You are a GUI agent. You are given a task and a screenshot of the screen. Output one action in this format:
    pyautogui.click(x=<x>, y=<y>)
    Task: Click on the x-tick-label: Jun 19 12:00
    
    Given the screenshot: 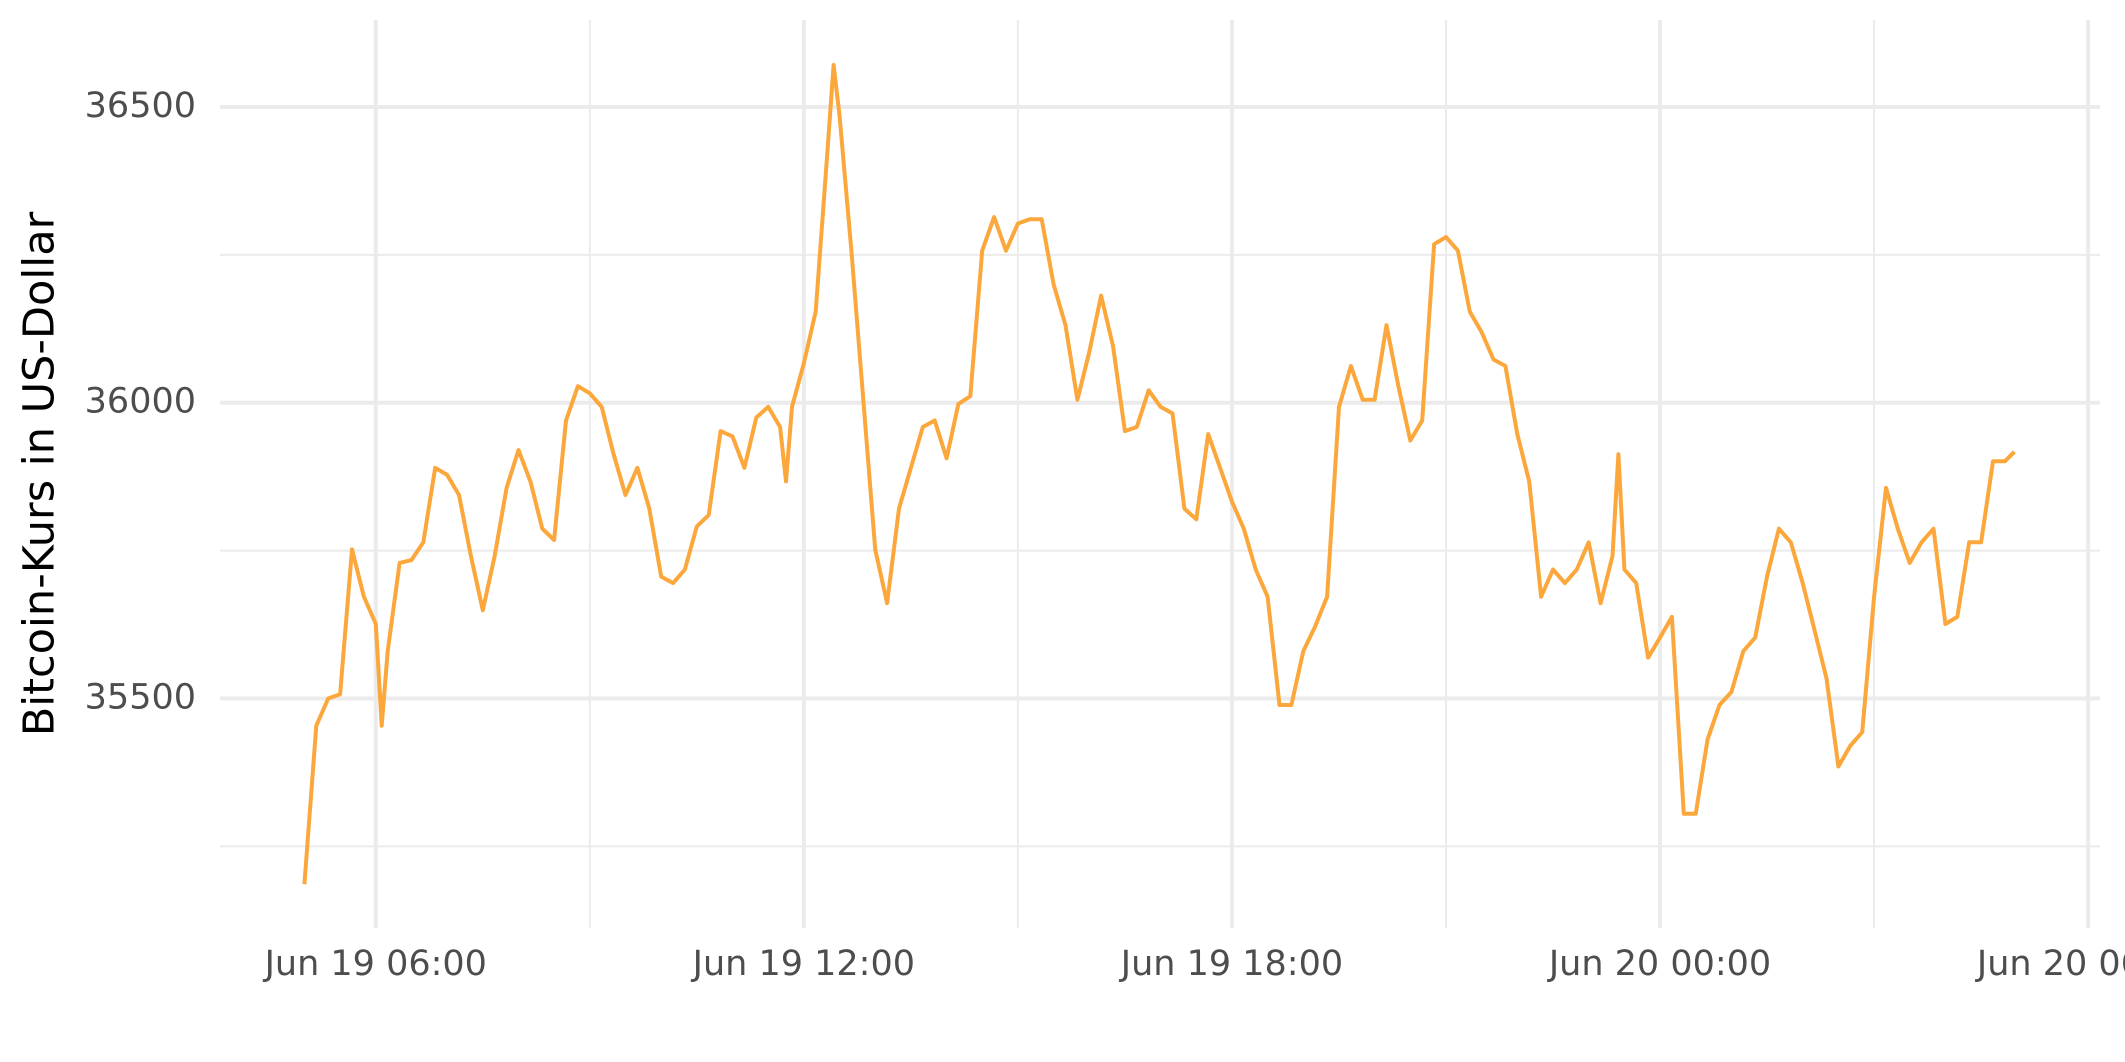 What is the action you would take?
    pyautogui.click(x=803, y=964)
    